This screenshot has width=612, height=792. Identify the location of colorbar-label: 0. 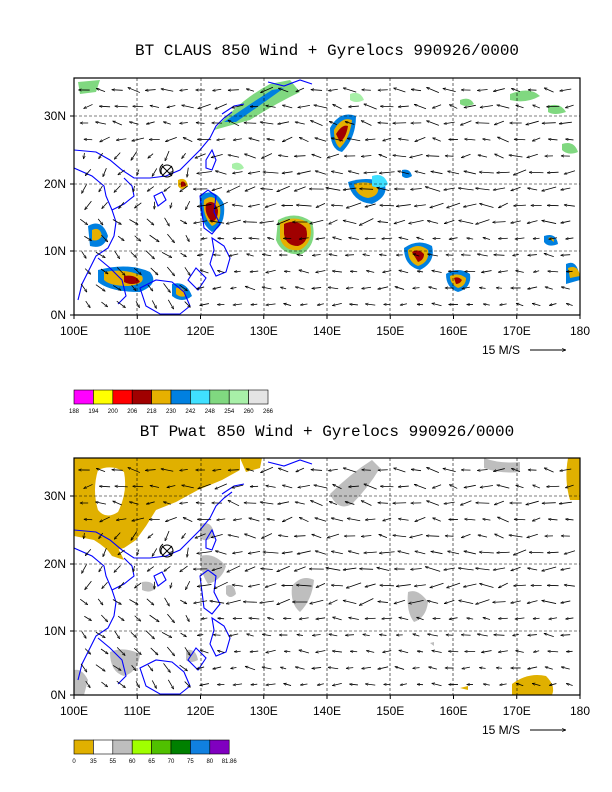
(74, 762).